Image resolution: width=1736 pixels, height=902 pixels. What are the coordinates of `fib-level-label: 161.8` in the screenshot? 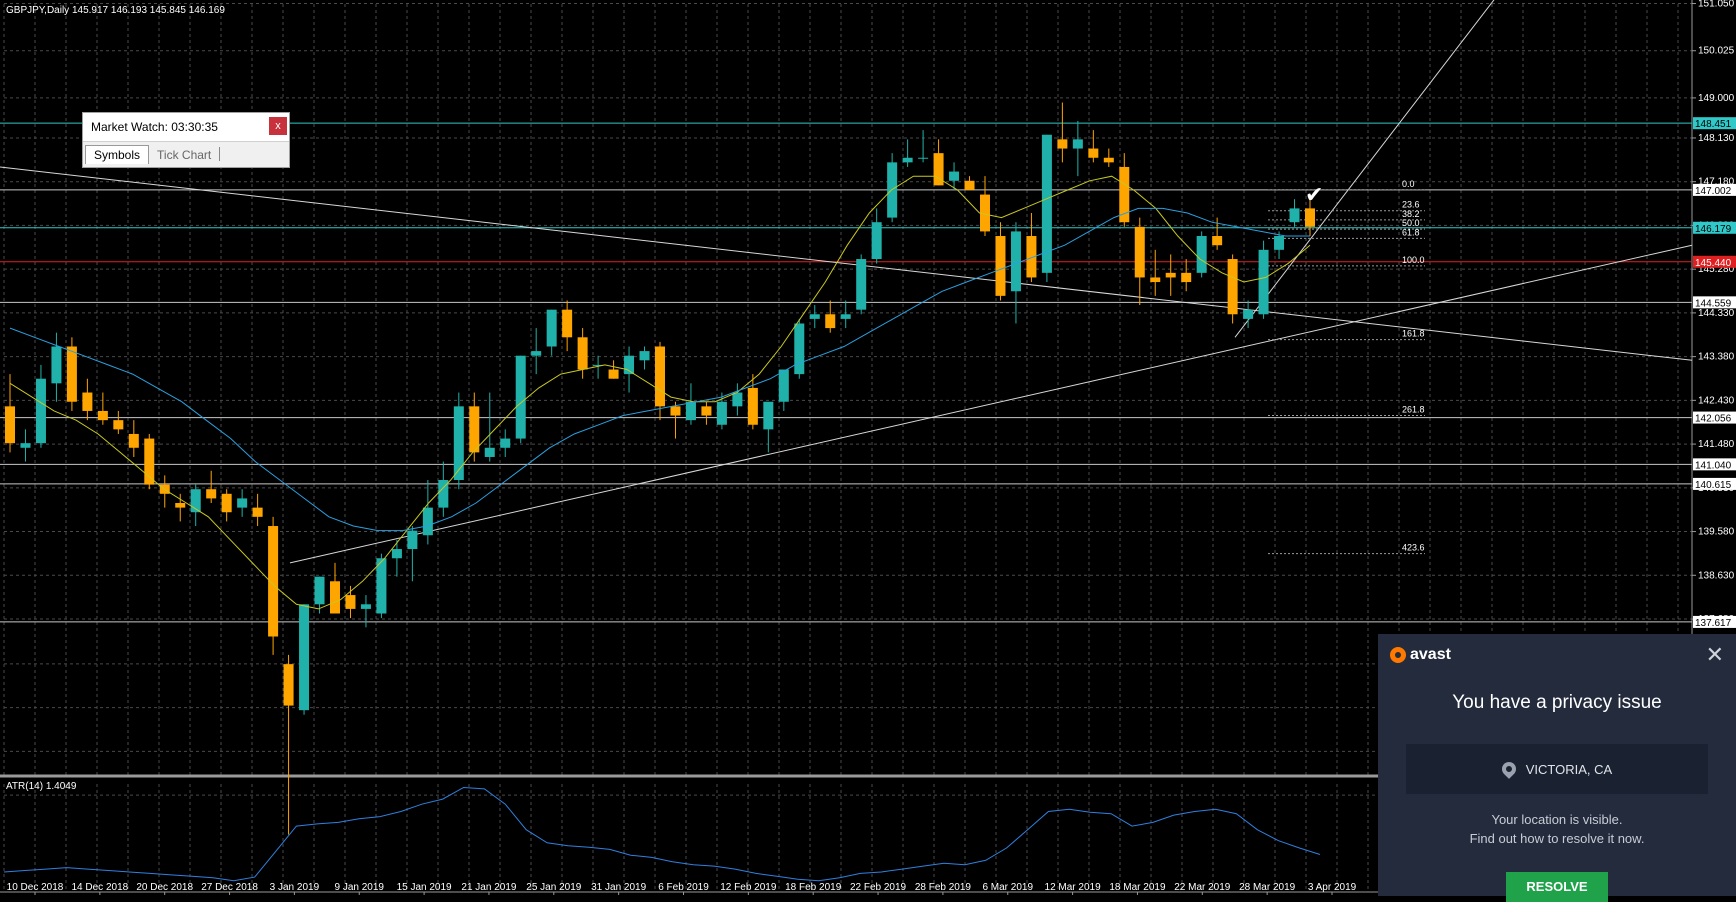 It's located at (1413, 334).